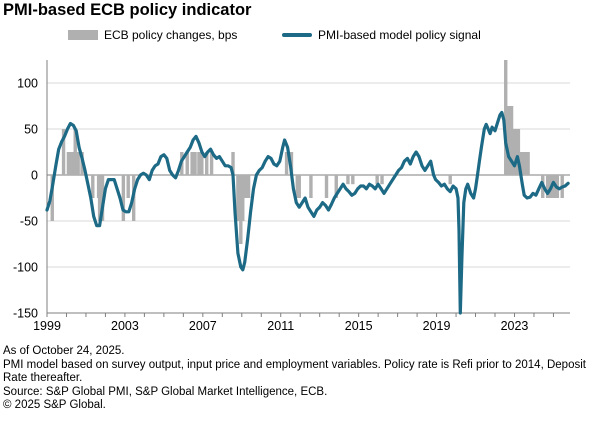 The width and height of the screenshot is (595, 423). I want to click on legend-swatch-line, so click(297, 35).